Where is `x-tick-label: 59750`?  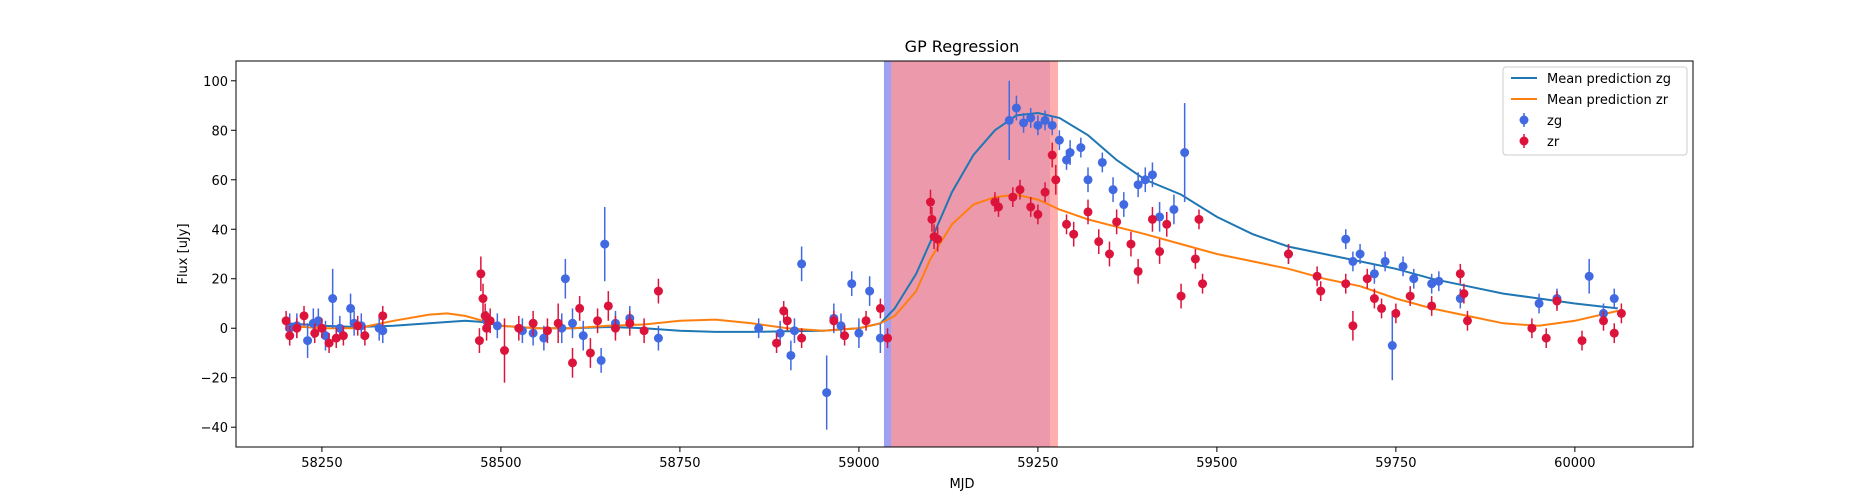
x-tick-label: 59750 is located at coordinates (1395, 463).